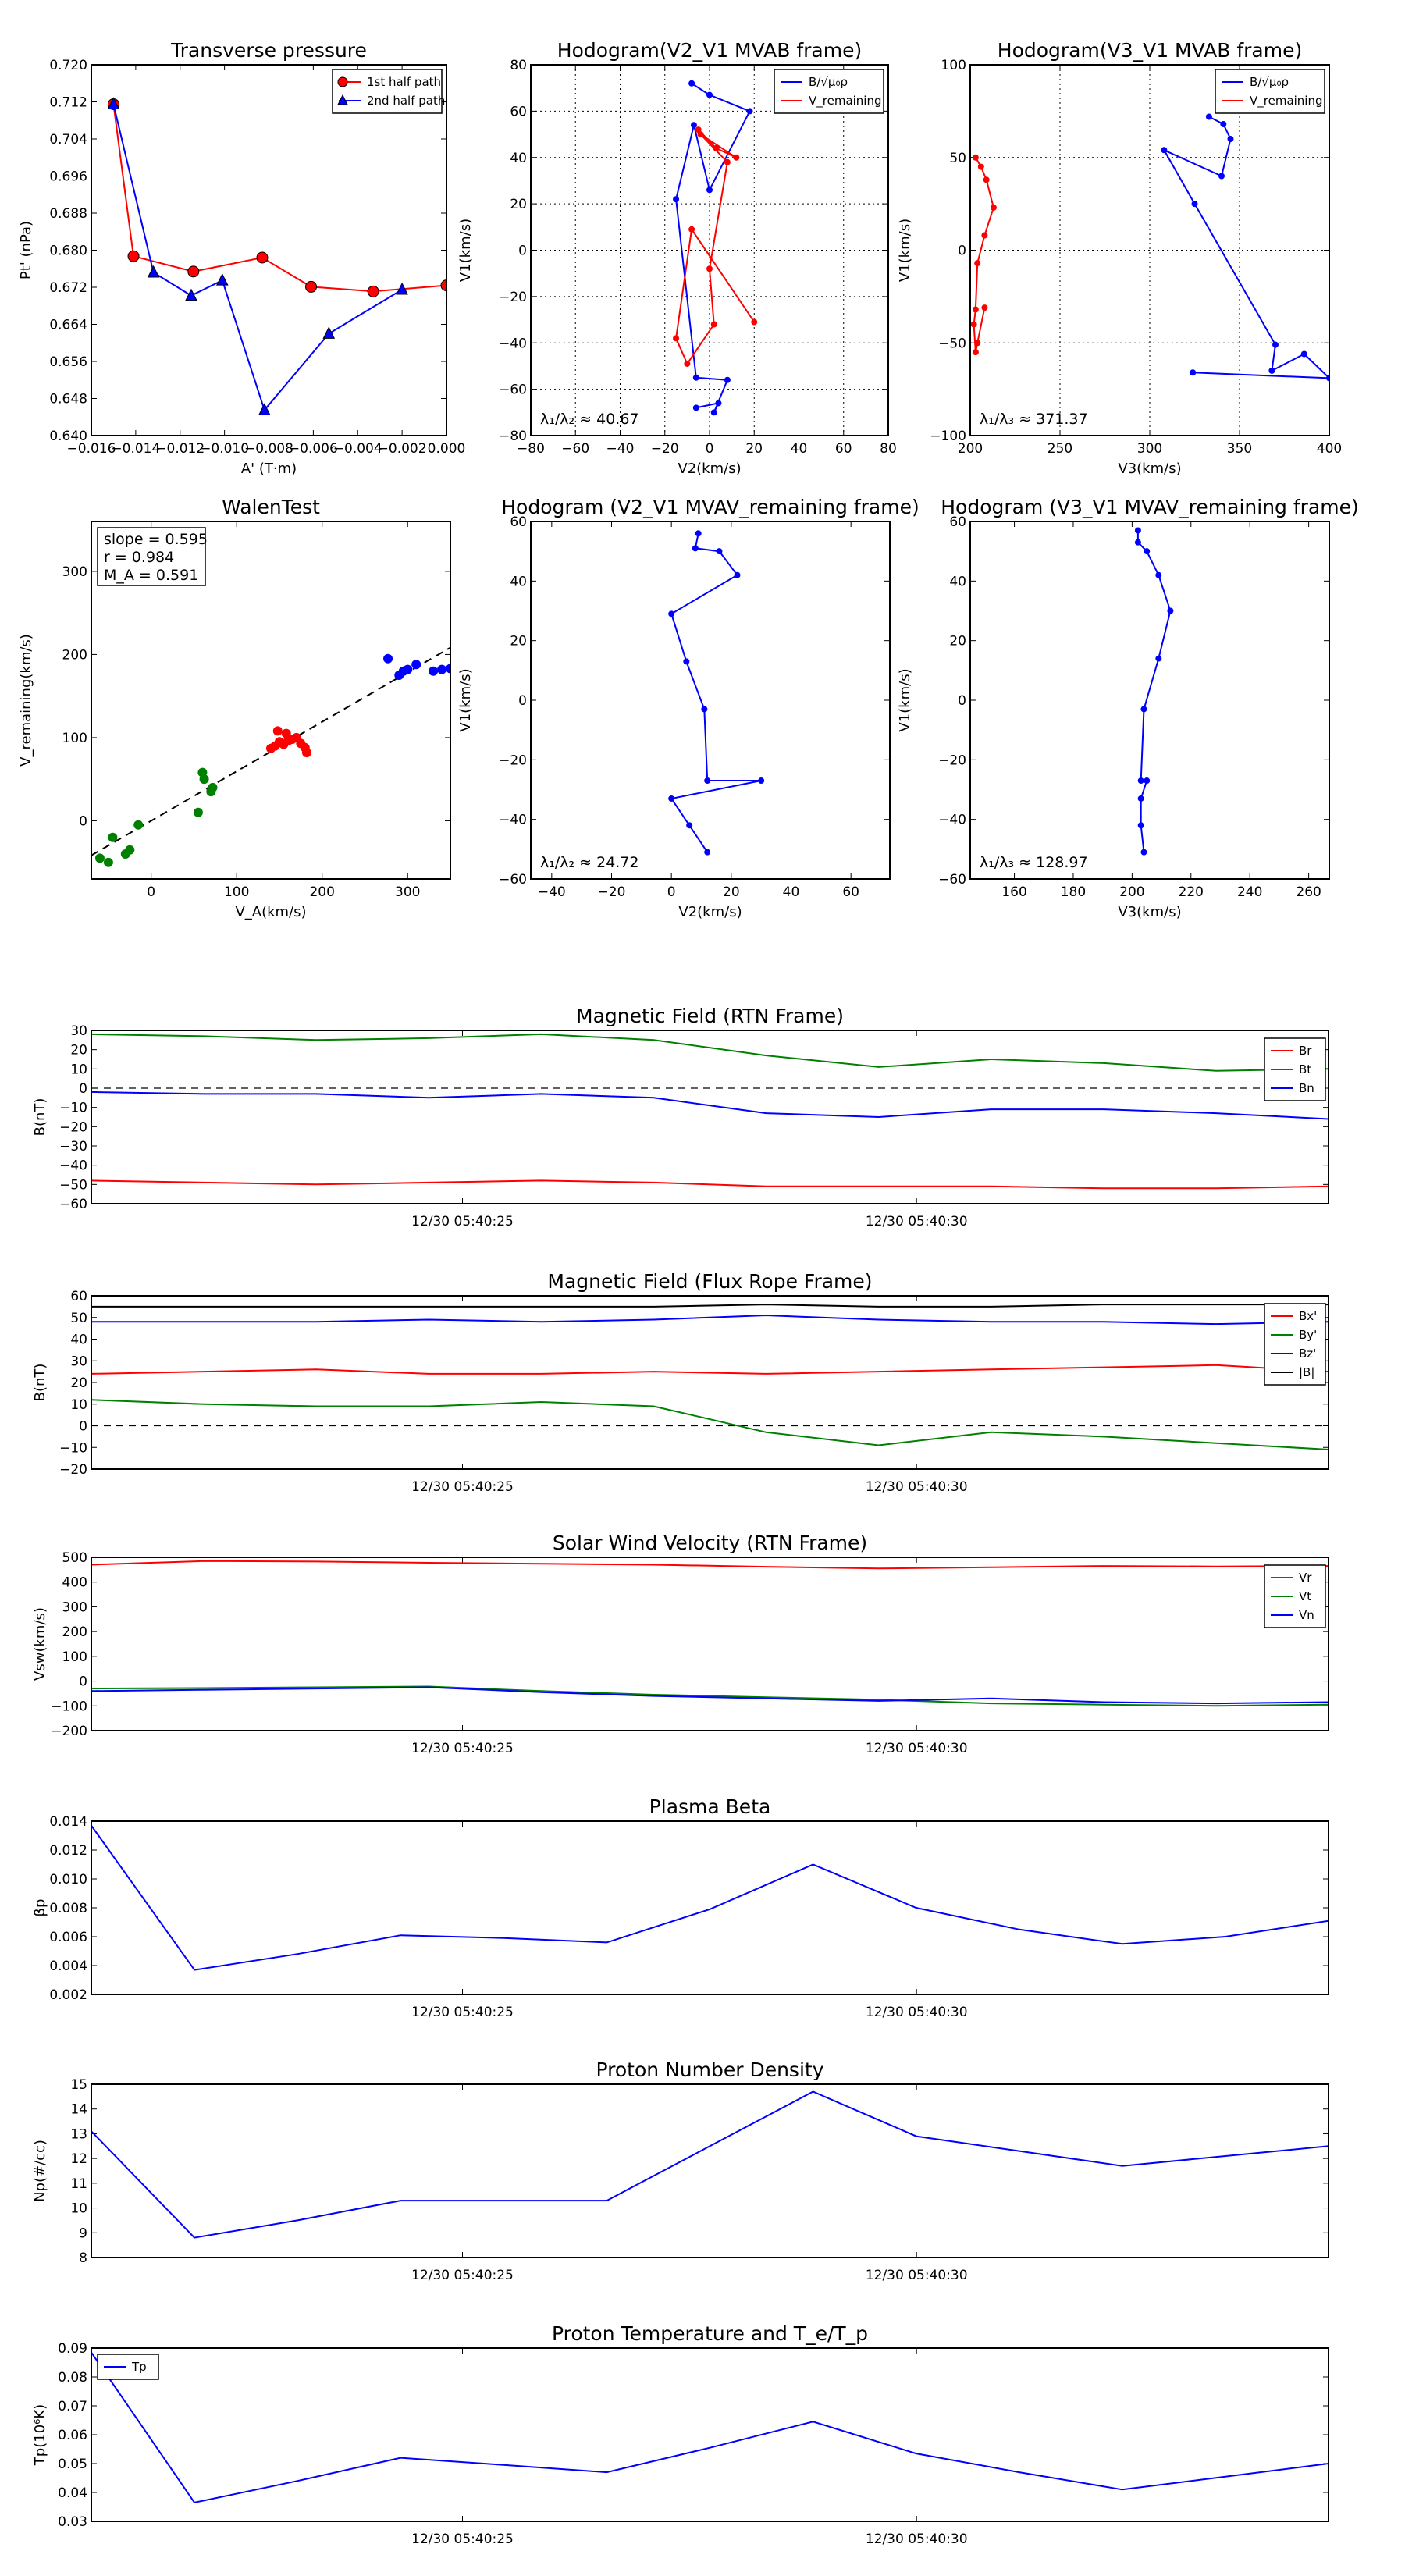 This screenshot has height=2576, width=1405. Describe the element at coordinates (404, 82) in the screenshot. I see `legend-label: 1st half path` at that location.